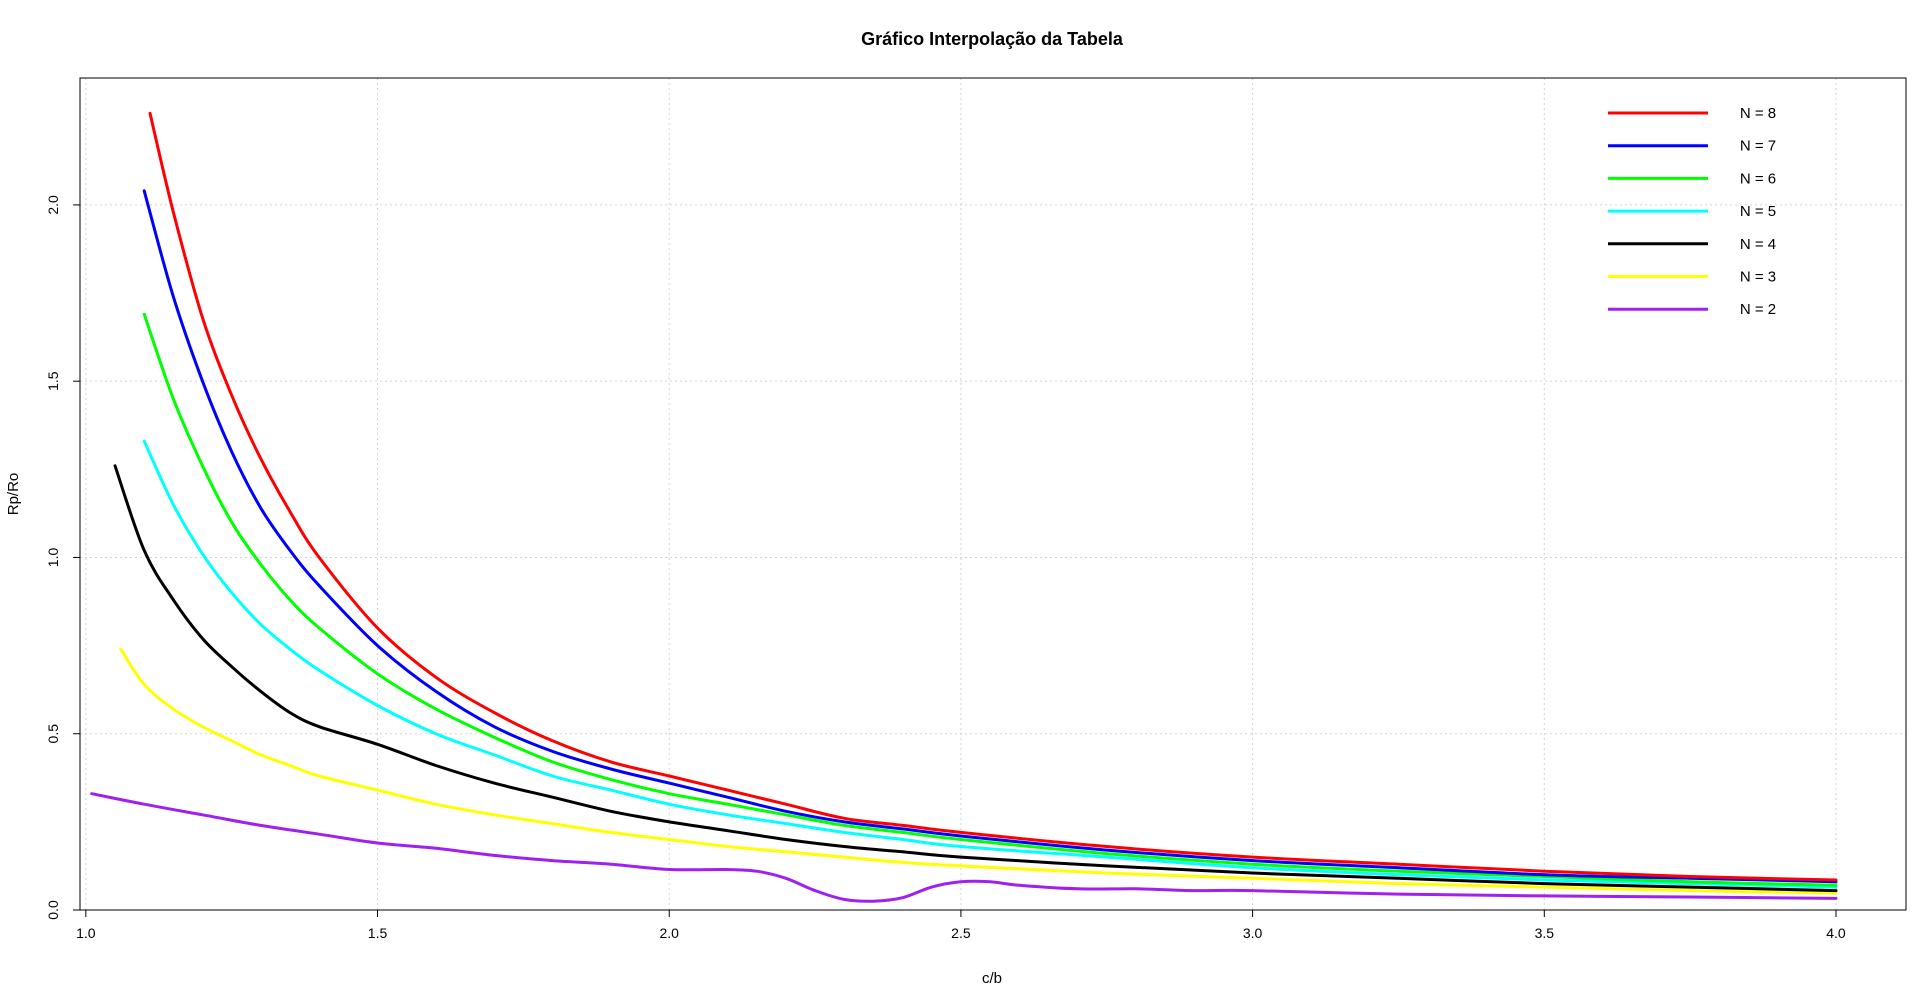  What do you see at coordinates (1758, 113) in the screenshot?
I see `legend-label: N = 8` at bounding box center [1758, 113].